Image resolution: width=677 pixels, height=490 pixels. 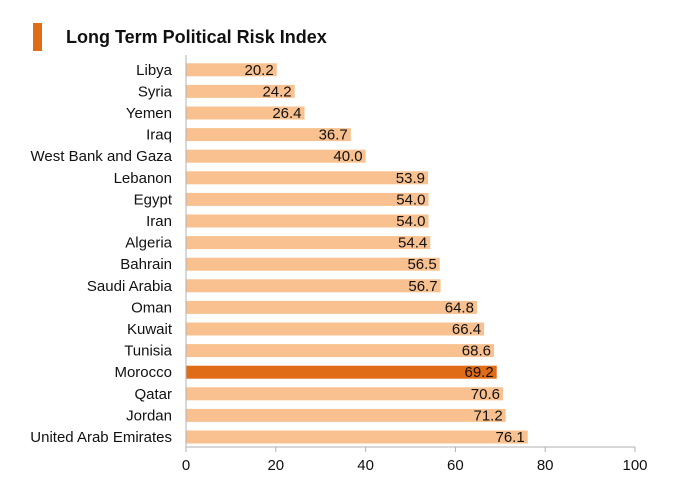 I want to click on value-label-lebanon: 53.9, so click(x=410, y=178).